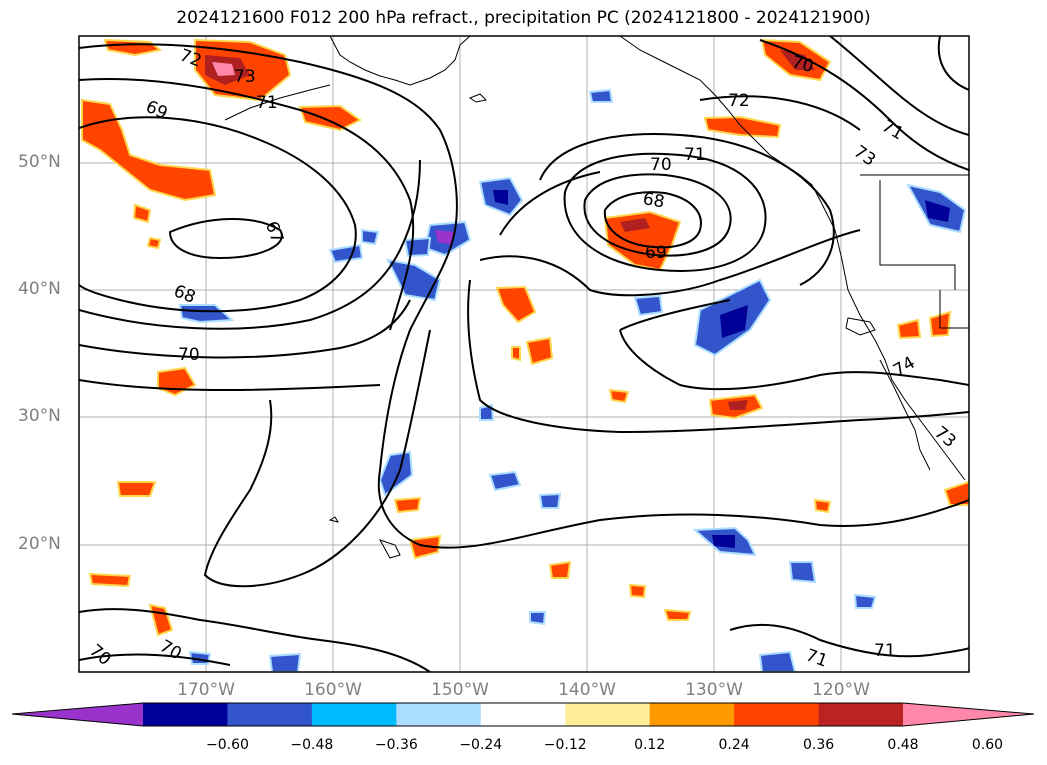 Image resolution: width=1047 pixels, height=765 pixels. What do you see at coordinates (565, 745) in the screenshot?
I see `colorbar-tick-label: −0.12` at bounding box center [565, 745].